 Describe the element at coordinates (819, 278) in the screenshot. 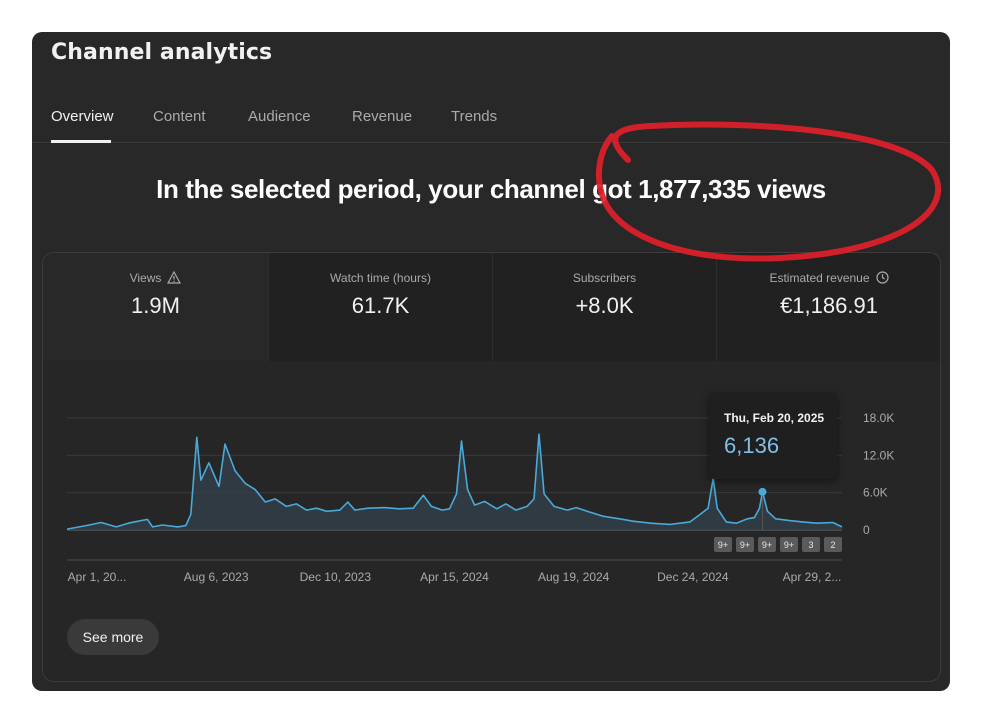

I see `metric-label: Estimated revenue` at that location.